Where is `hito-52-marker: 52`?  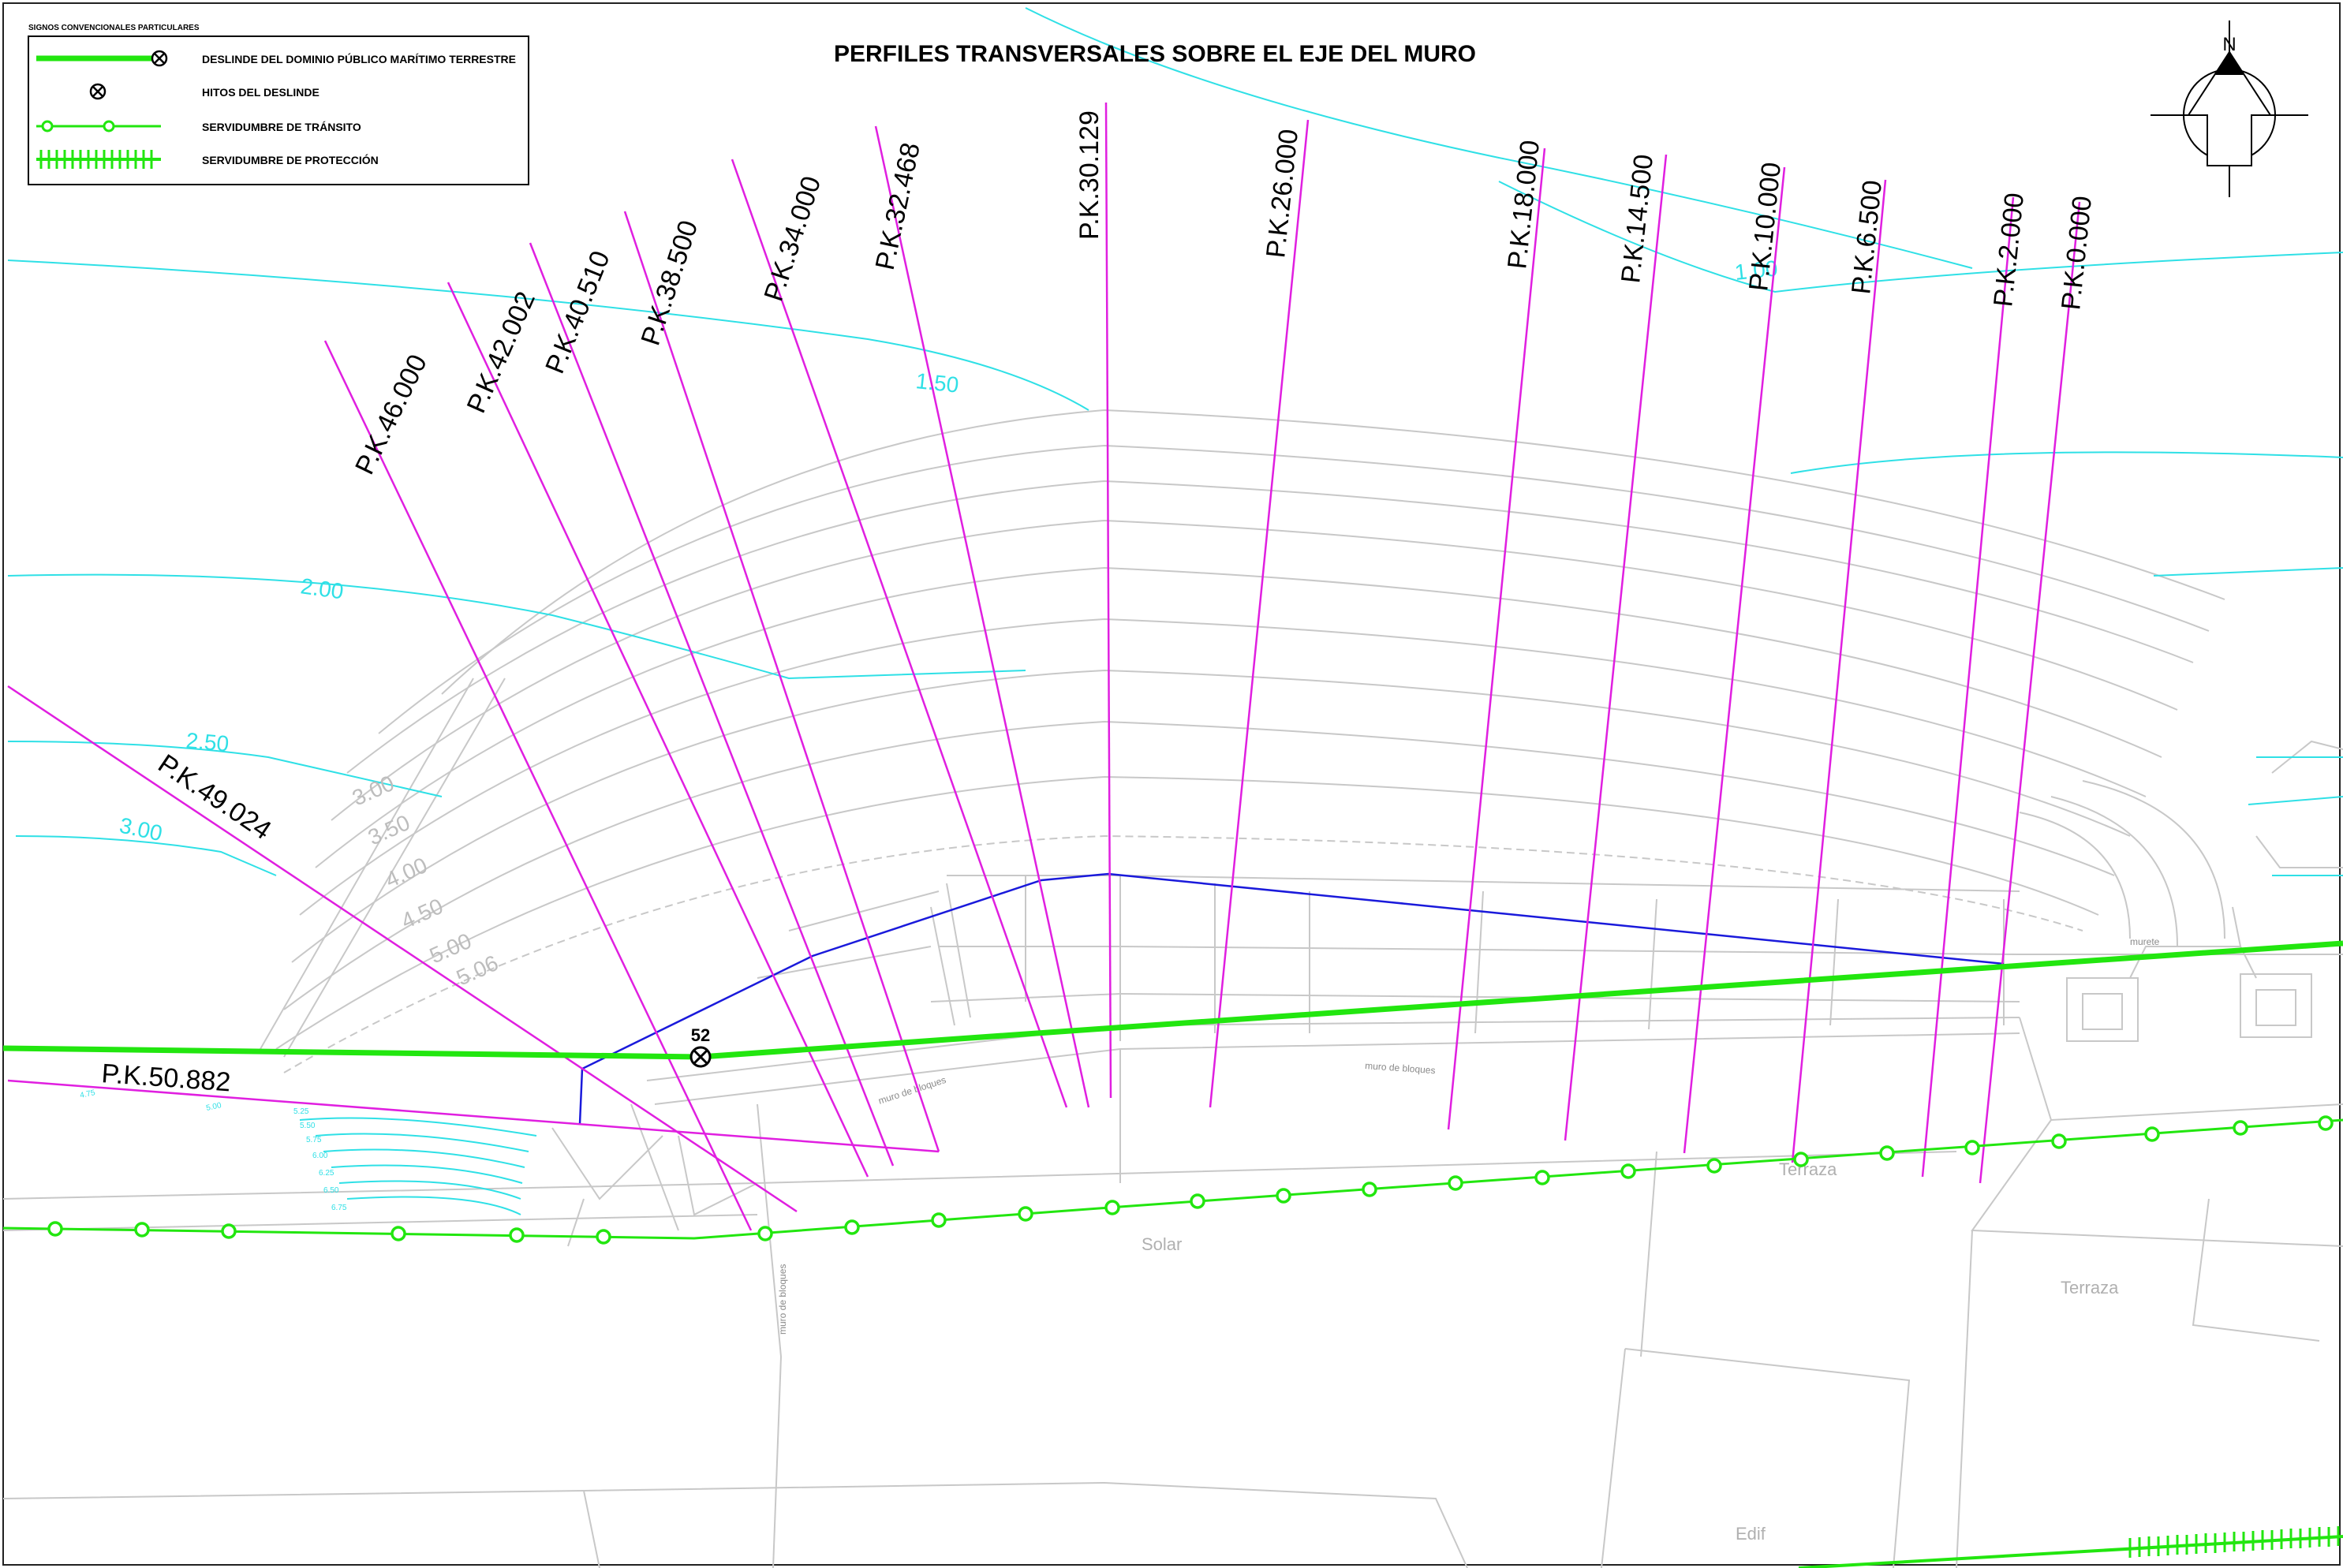 hito-52-marker: 52 is located at coordinates (700, 1046).